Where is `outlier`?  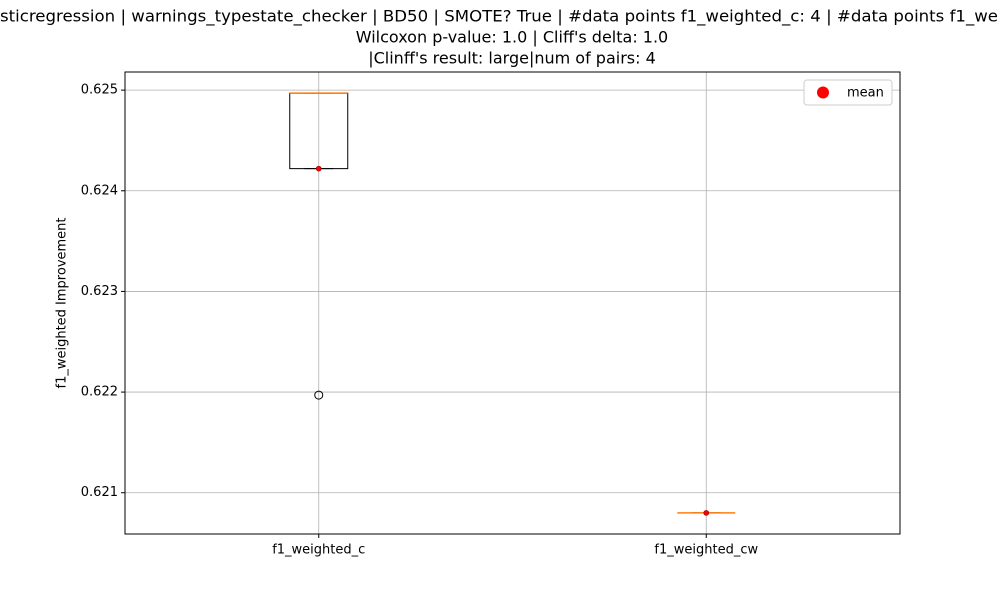 outlier is located at coordinates (319, 395).